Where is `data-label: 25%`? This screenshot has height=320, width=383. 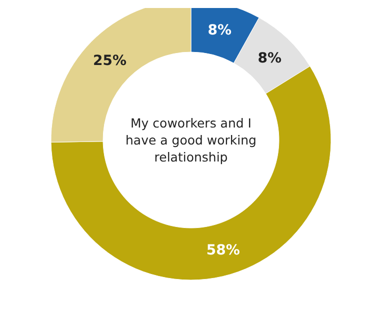
data-label: 25% is located at coordinates (109, 60).